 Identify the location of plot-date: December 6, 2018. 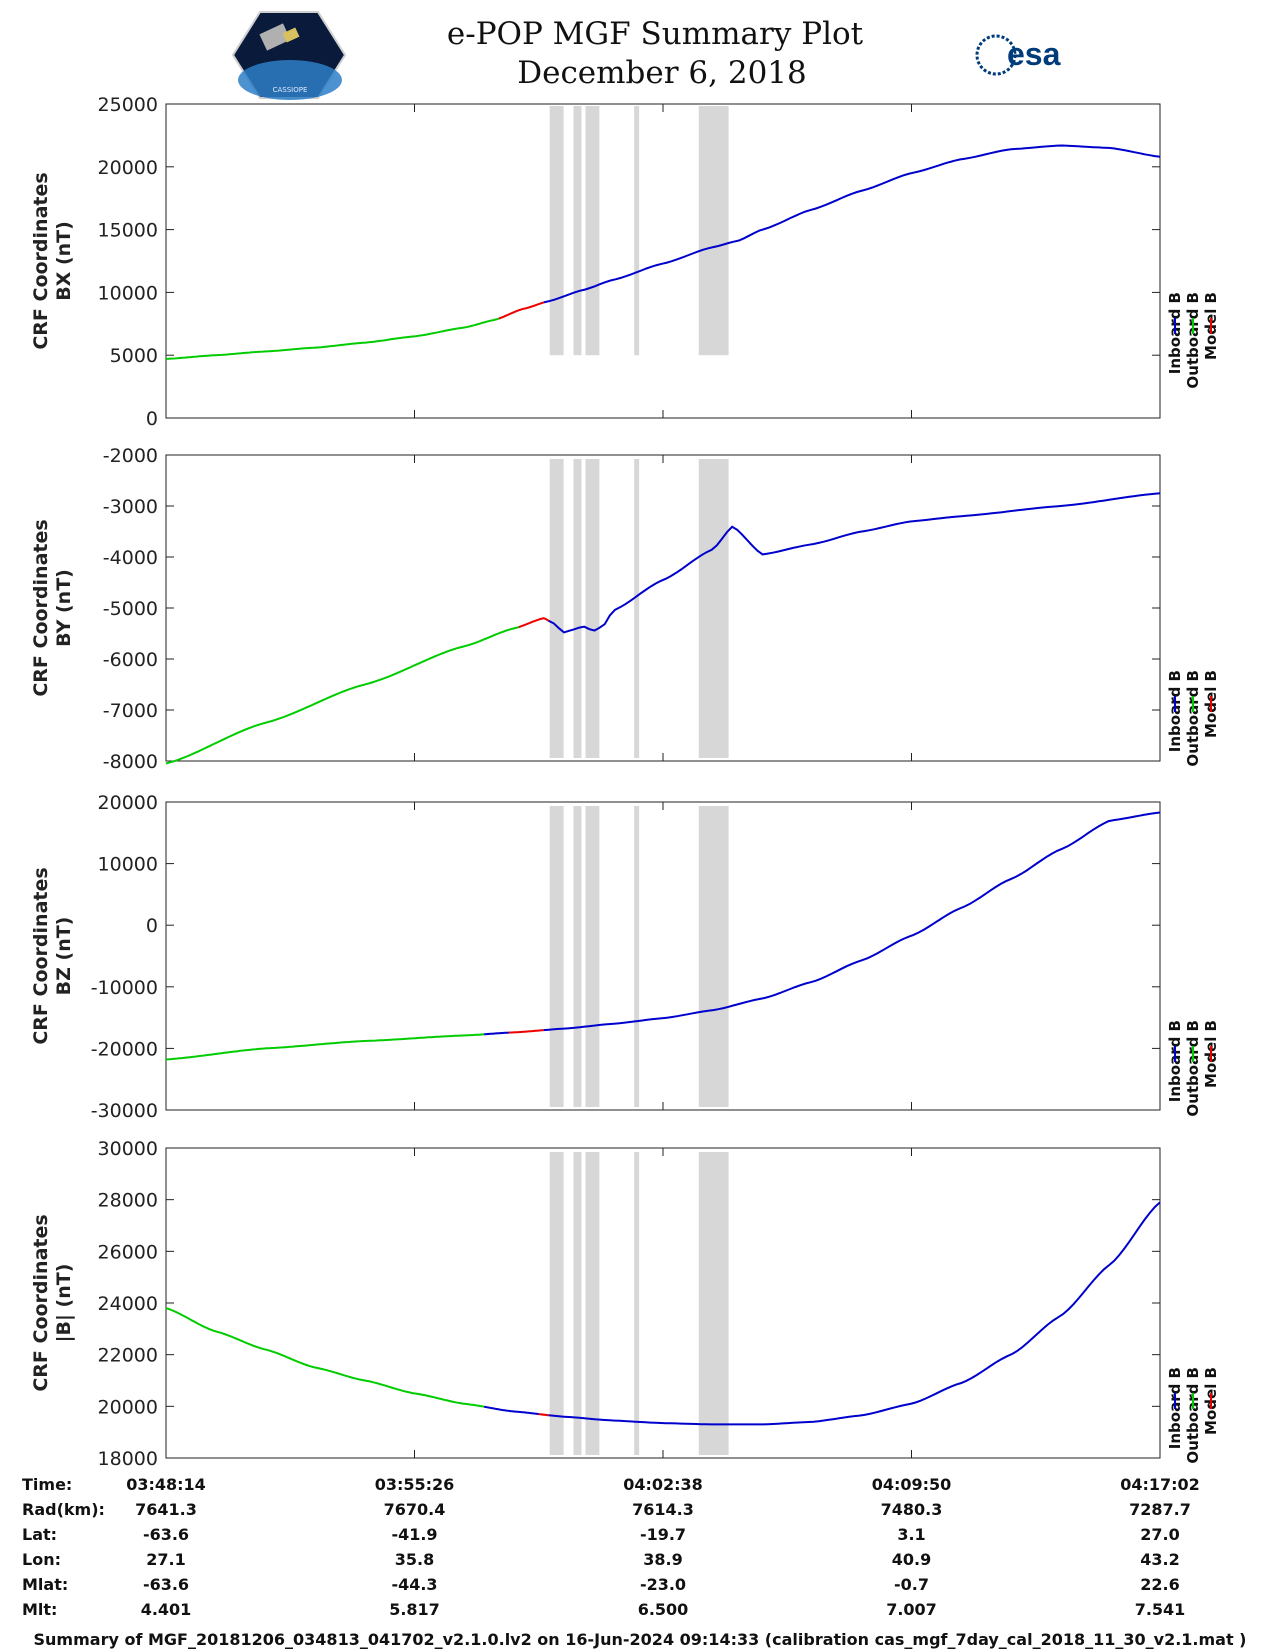
(662, 73).